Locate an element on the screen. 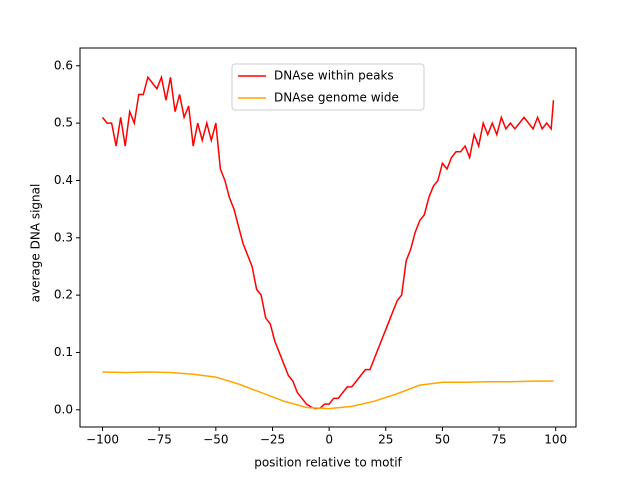  x-tick-label: −100 is located at coordinates (102, 440).